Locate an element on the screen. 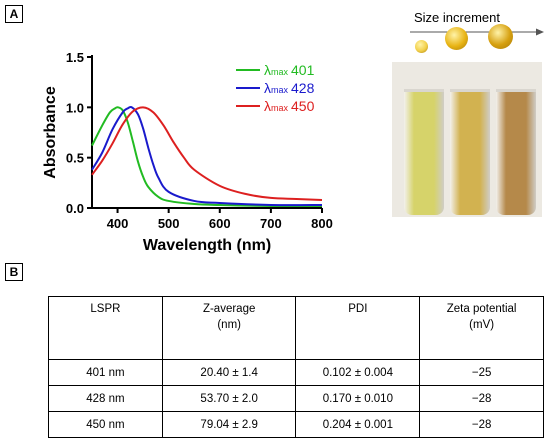 The width and height of the screenshot is (550, 442). vial-photo is located at coordinates (467, 139).